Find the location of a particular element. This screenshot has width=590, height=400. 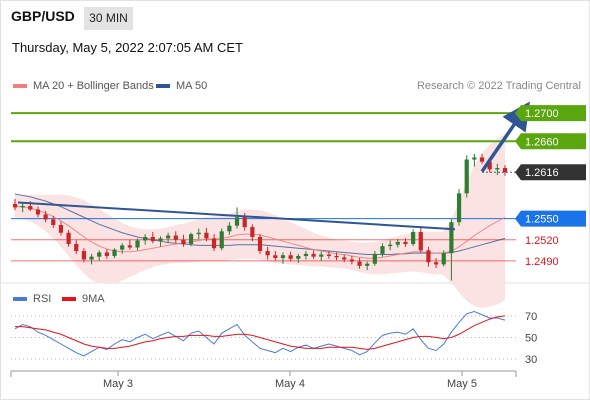

x-tick-label: May 3 is located at coordinates (118, 384).